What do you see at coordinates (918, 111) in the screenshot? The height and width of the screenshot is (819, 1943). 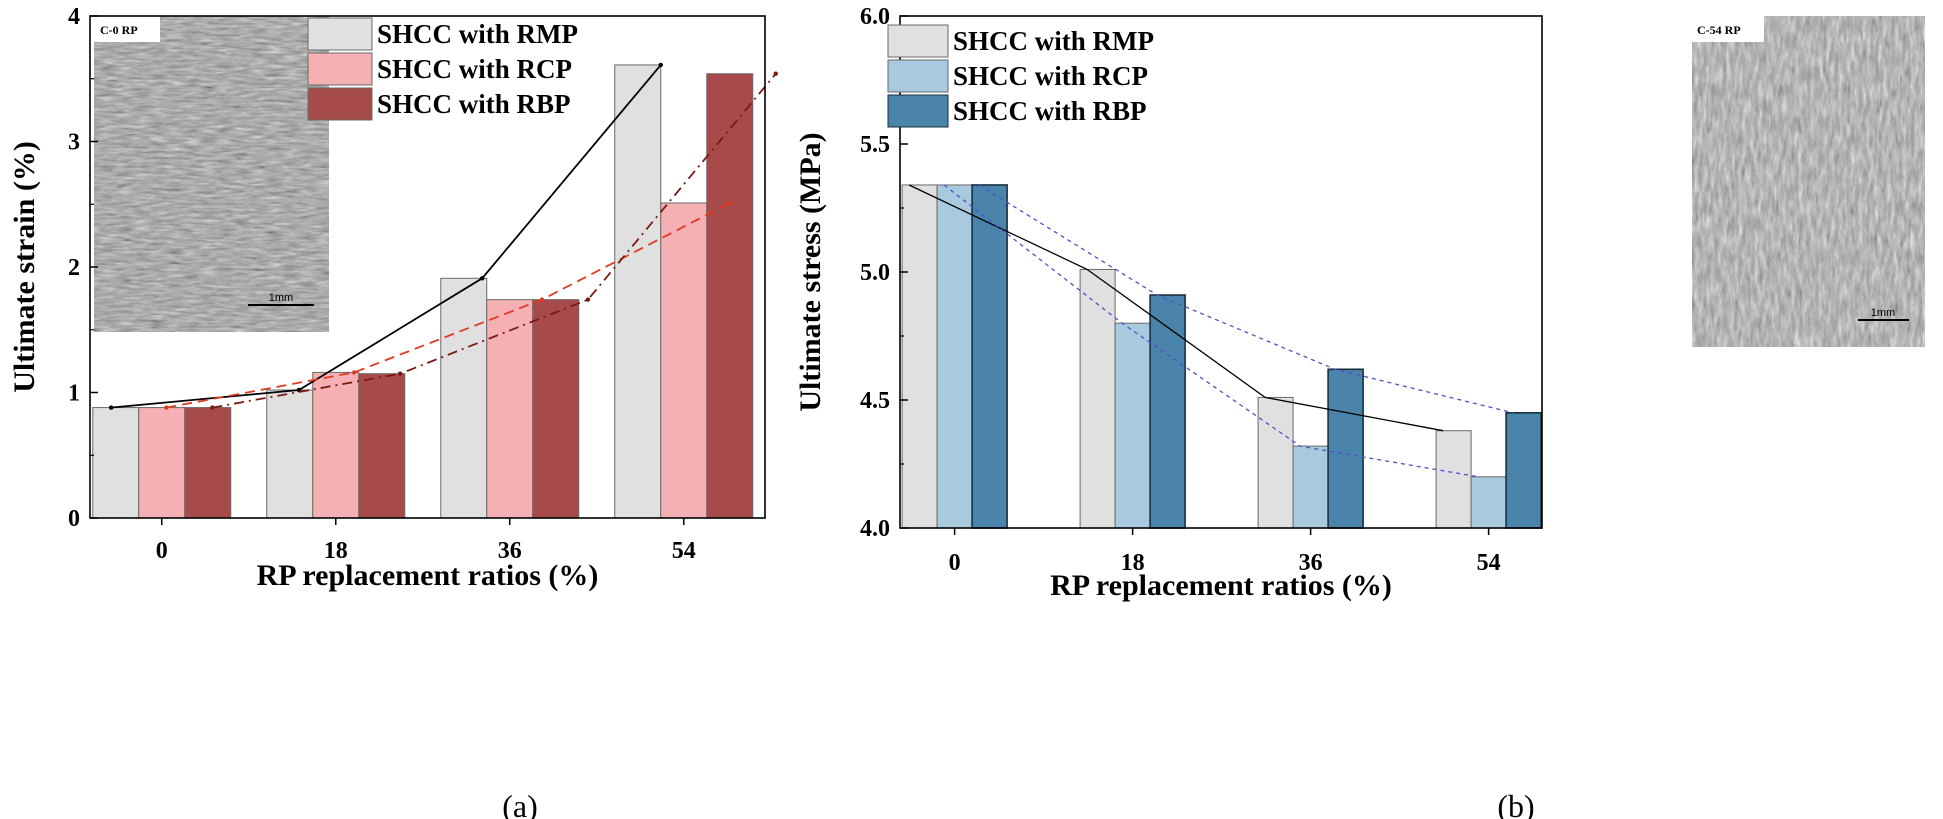 I see `legend-swatch-b-s2` at bounding box center [918, 111].